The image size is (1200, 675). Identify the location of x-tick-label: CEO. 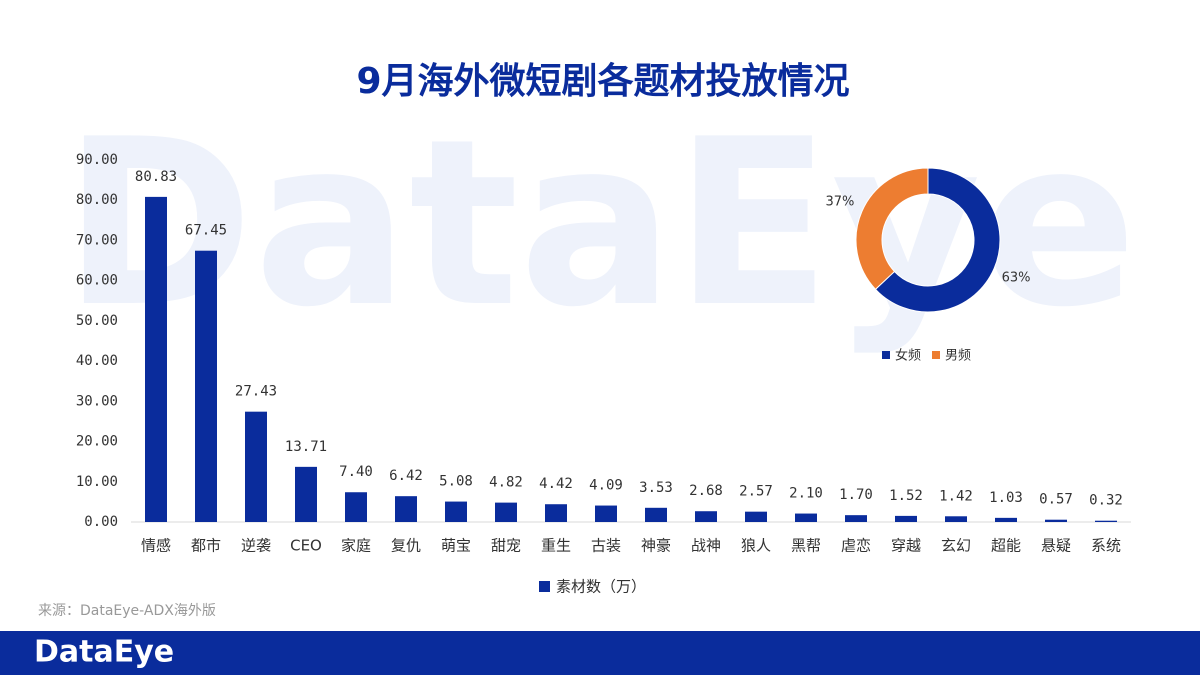
(306, 546).